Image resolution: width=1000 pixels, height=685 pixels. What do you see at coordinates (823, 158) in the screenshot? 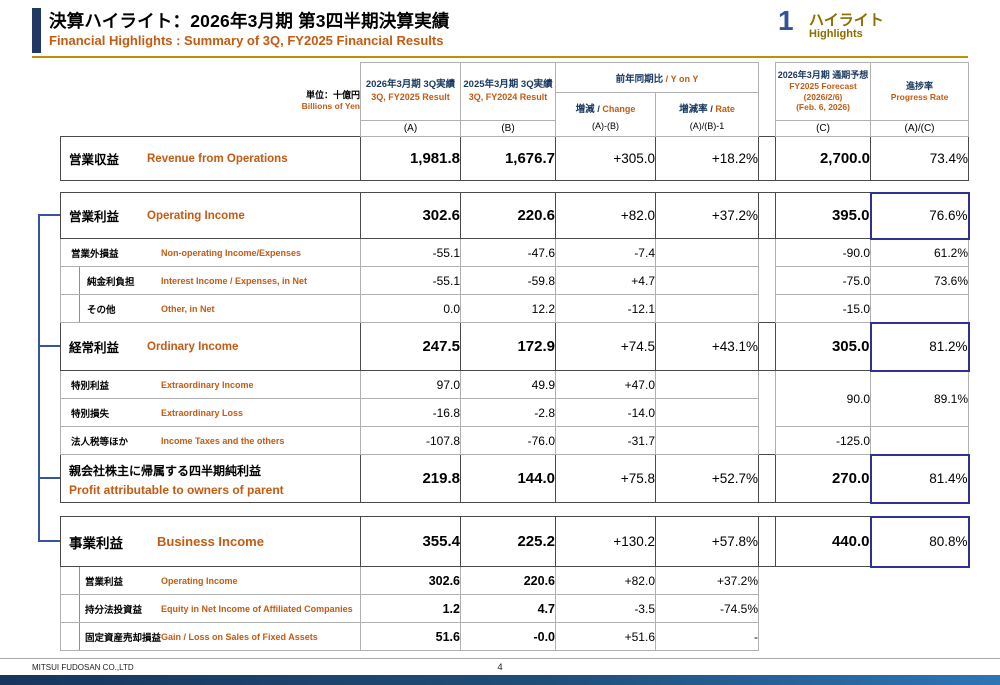
I see `value-forecast: 2,700.0` at bounding box center [823, 158].